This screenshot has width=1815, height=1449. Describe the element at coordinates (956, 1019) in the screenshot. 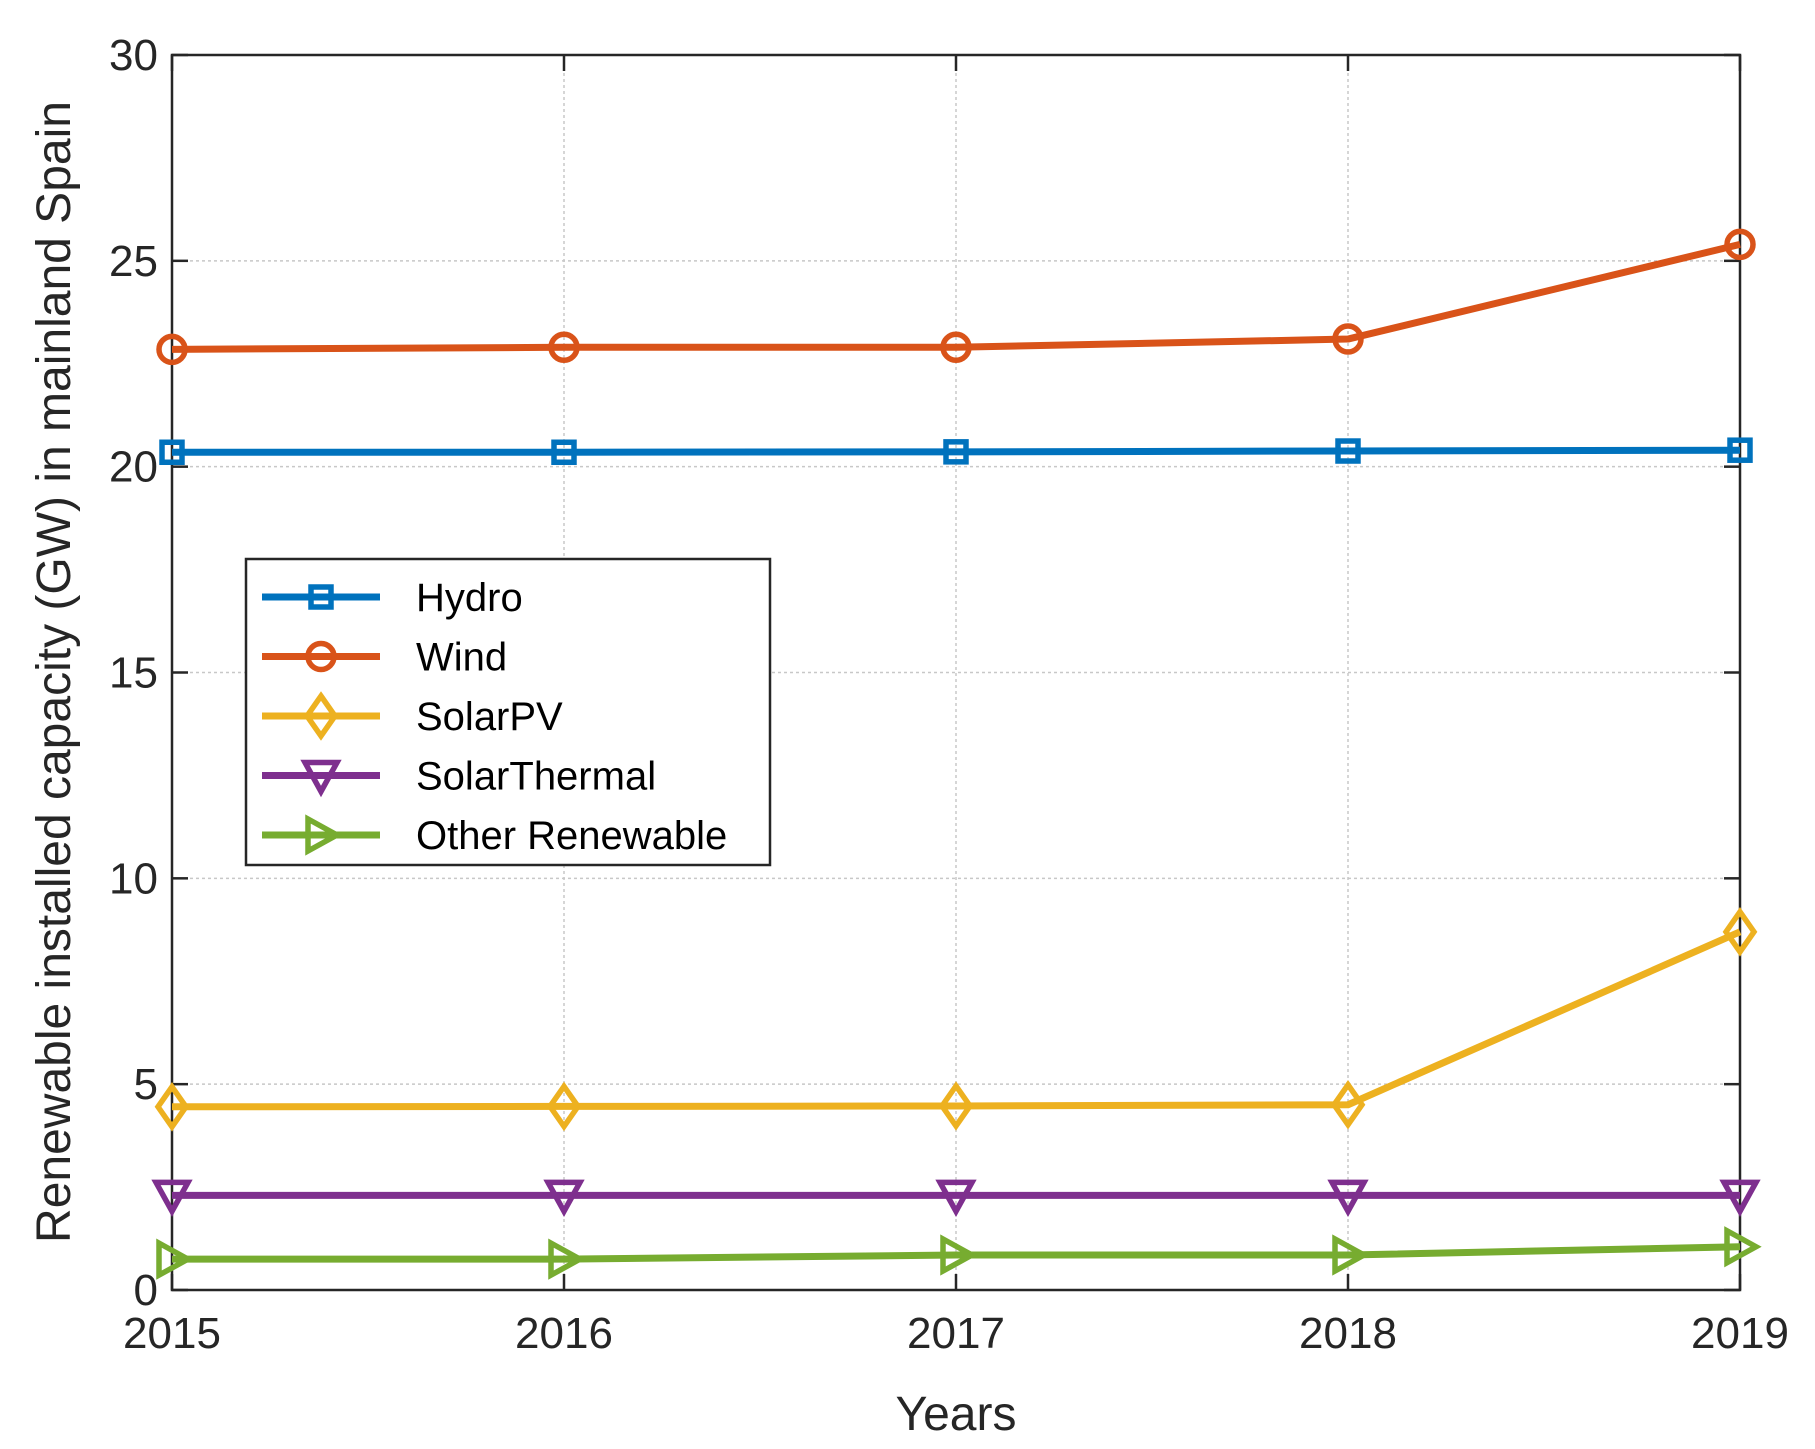

I see `series-line-solarpv` at that location.